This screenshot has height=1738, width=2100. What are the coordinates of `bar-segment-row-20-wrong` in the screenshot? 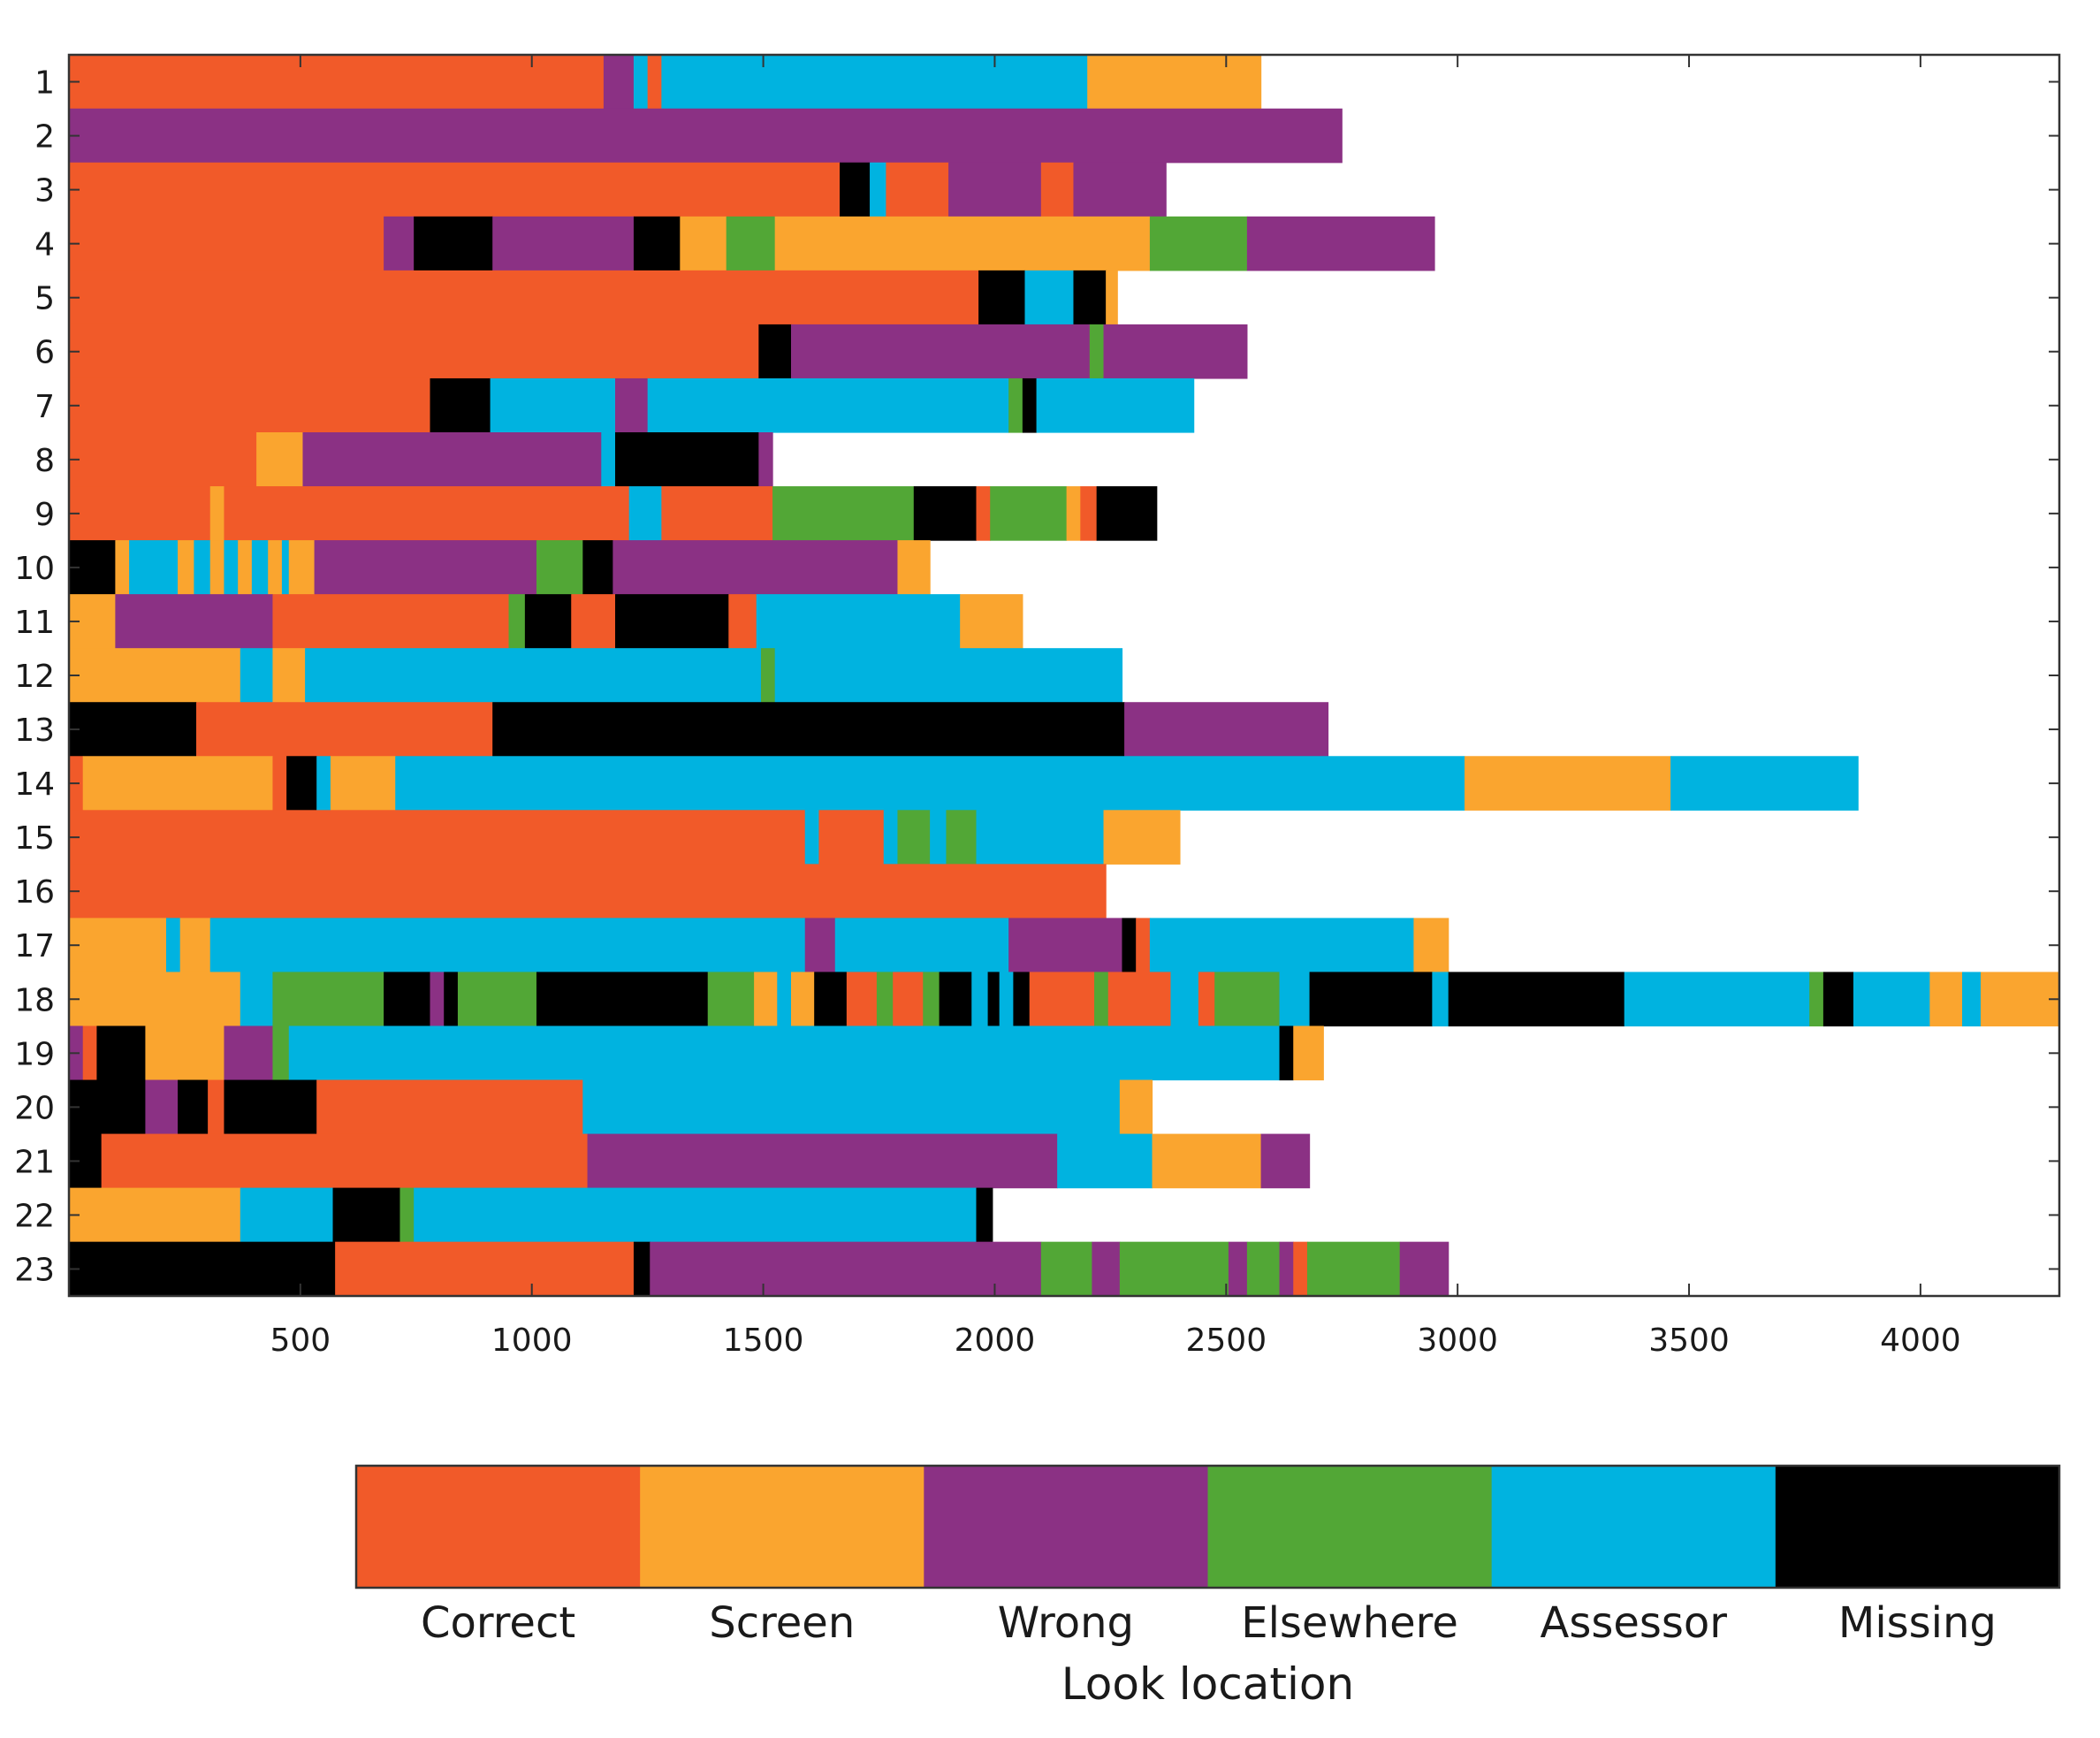 It's located at (162, 1107).